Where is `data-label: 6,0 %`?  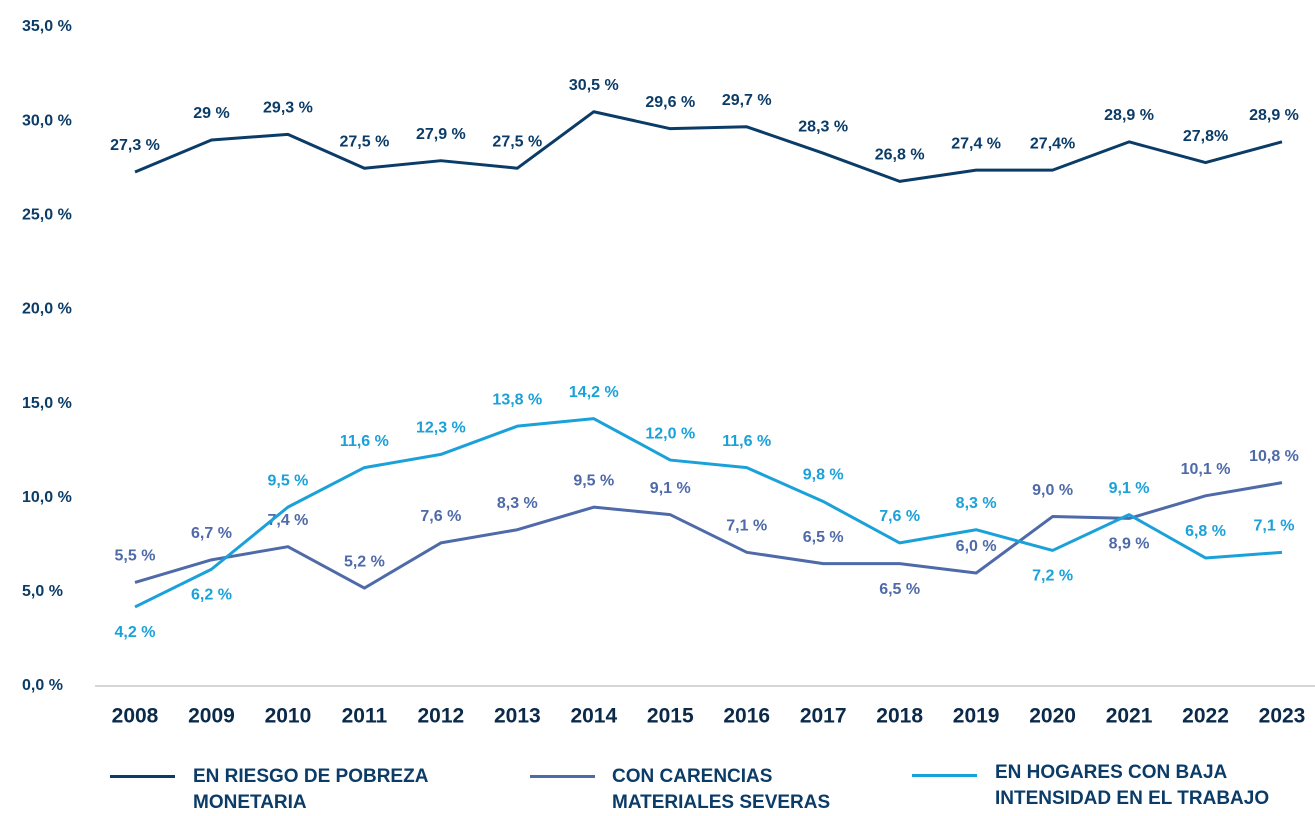
data-label: 6,0 % is located at coordinates (976, 546).